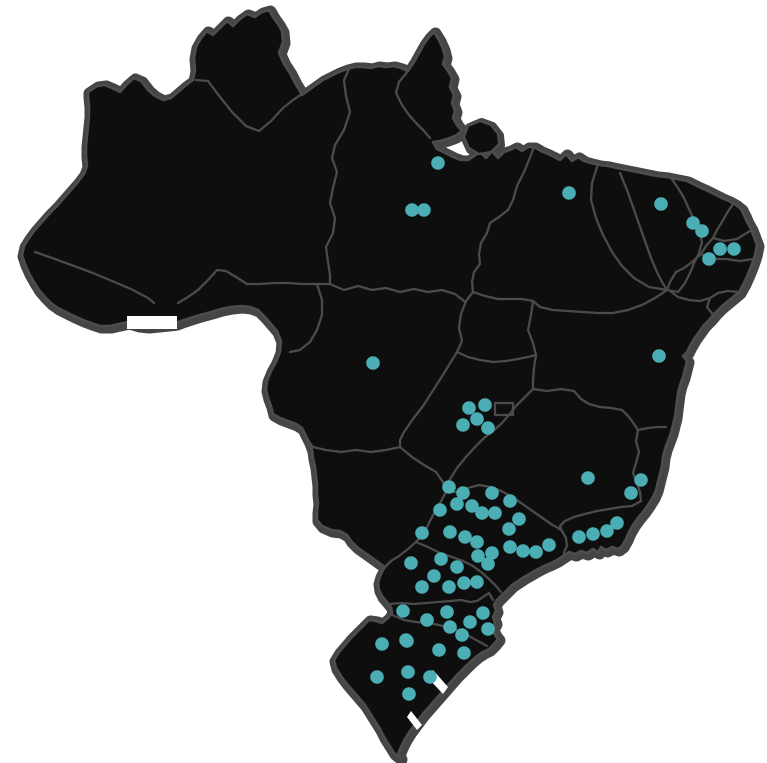  What do you see at coordinates (600, 516) in the screenshot?
I see `state-border-minasgerais-riodejaneiro` at bounding box center [600, 516].